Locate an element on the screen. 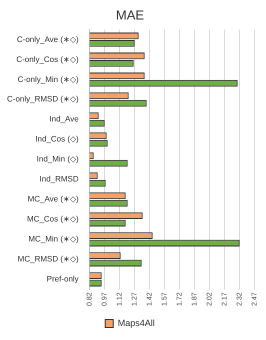 The width and height of the screenshot is (266, 340). y-tick-label: Ind_Min (◇) is located at coordinates (58, 159).